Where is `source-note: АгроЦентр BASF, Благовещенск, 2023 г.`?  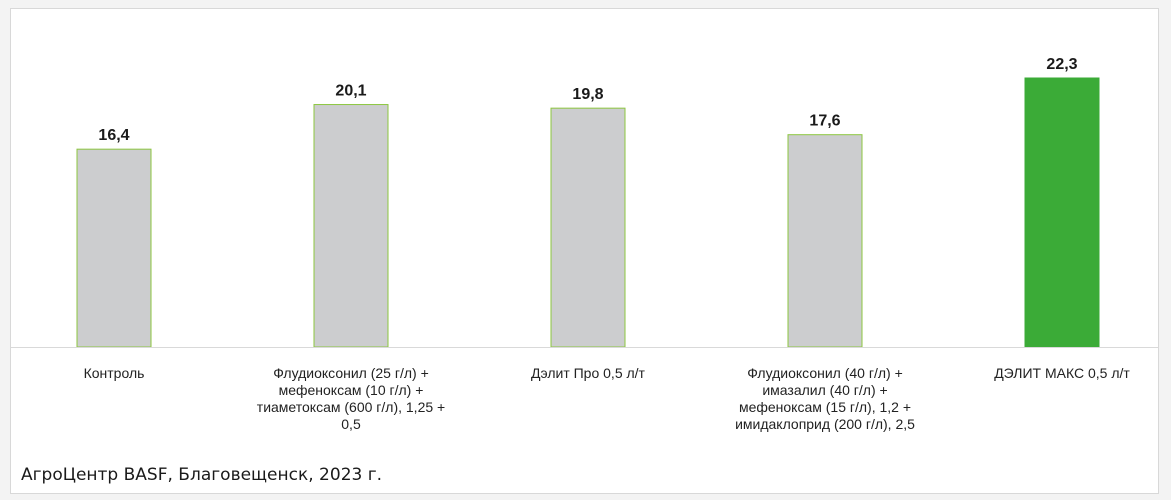
source-note: АгроЦентр BASF, Благовещенск, 2023 г. is located at coordinates (310, 475).